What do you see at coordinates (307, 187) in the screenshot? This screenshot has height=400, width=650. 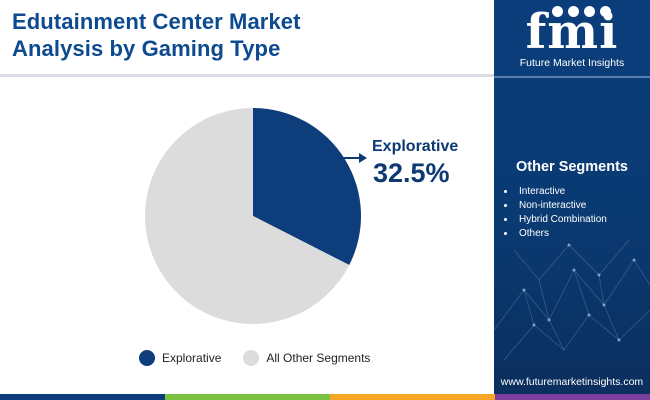 I see `pie-slice-explorative` at bounding box center [307, 187].